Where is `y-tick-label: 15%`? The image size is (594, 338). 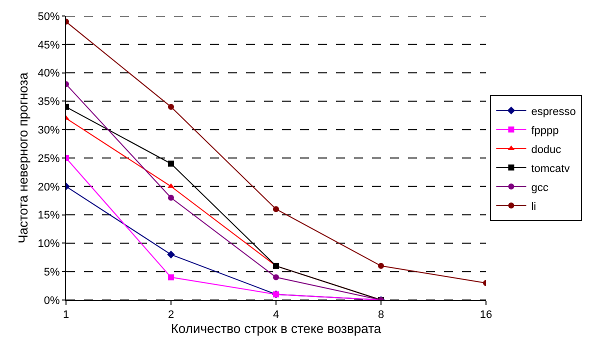 y-tick-label: 15% is located at coordinates (49, 216).